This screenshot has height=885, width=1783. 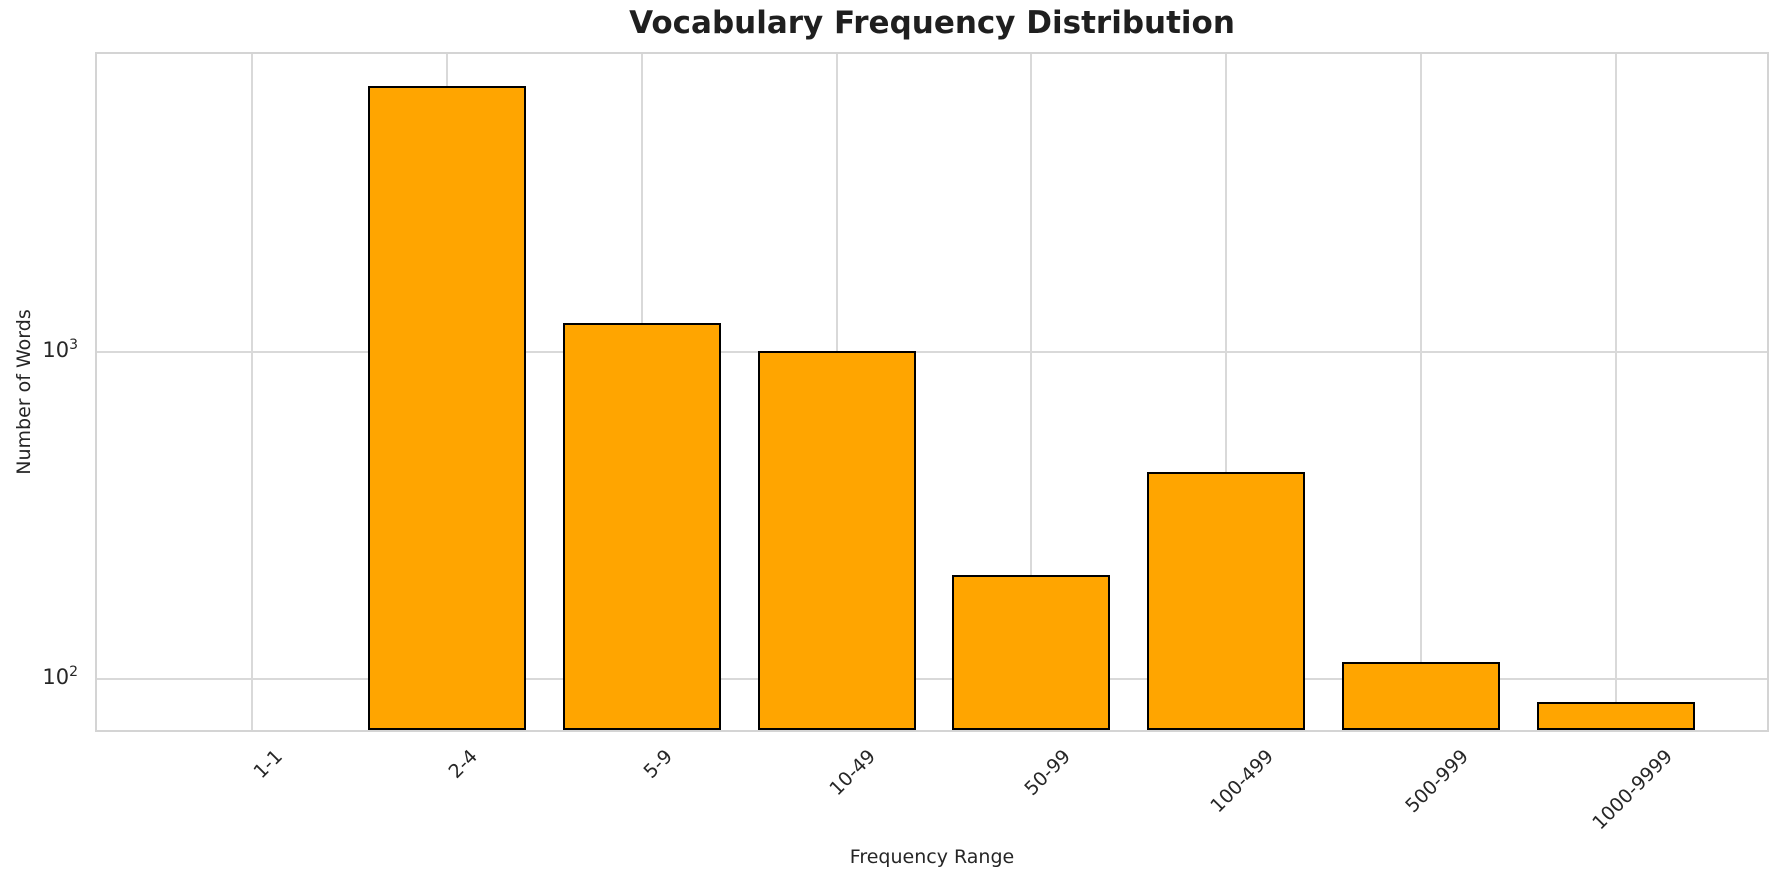 What do you see at coordinates (60, 350) in the screenshot?
I see `y-tick-label: 103` at bounding box center [60, 350].